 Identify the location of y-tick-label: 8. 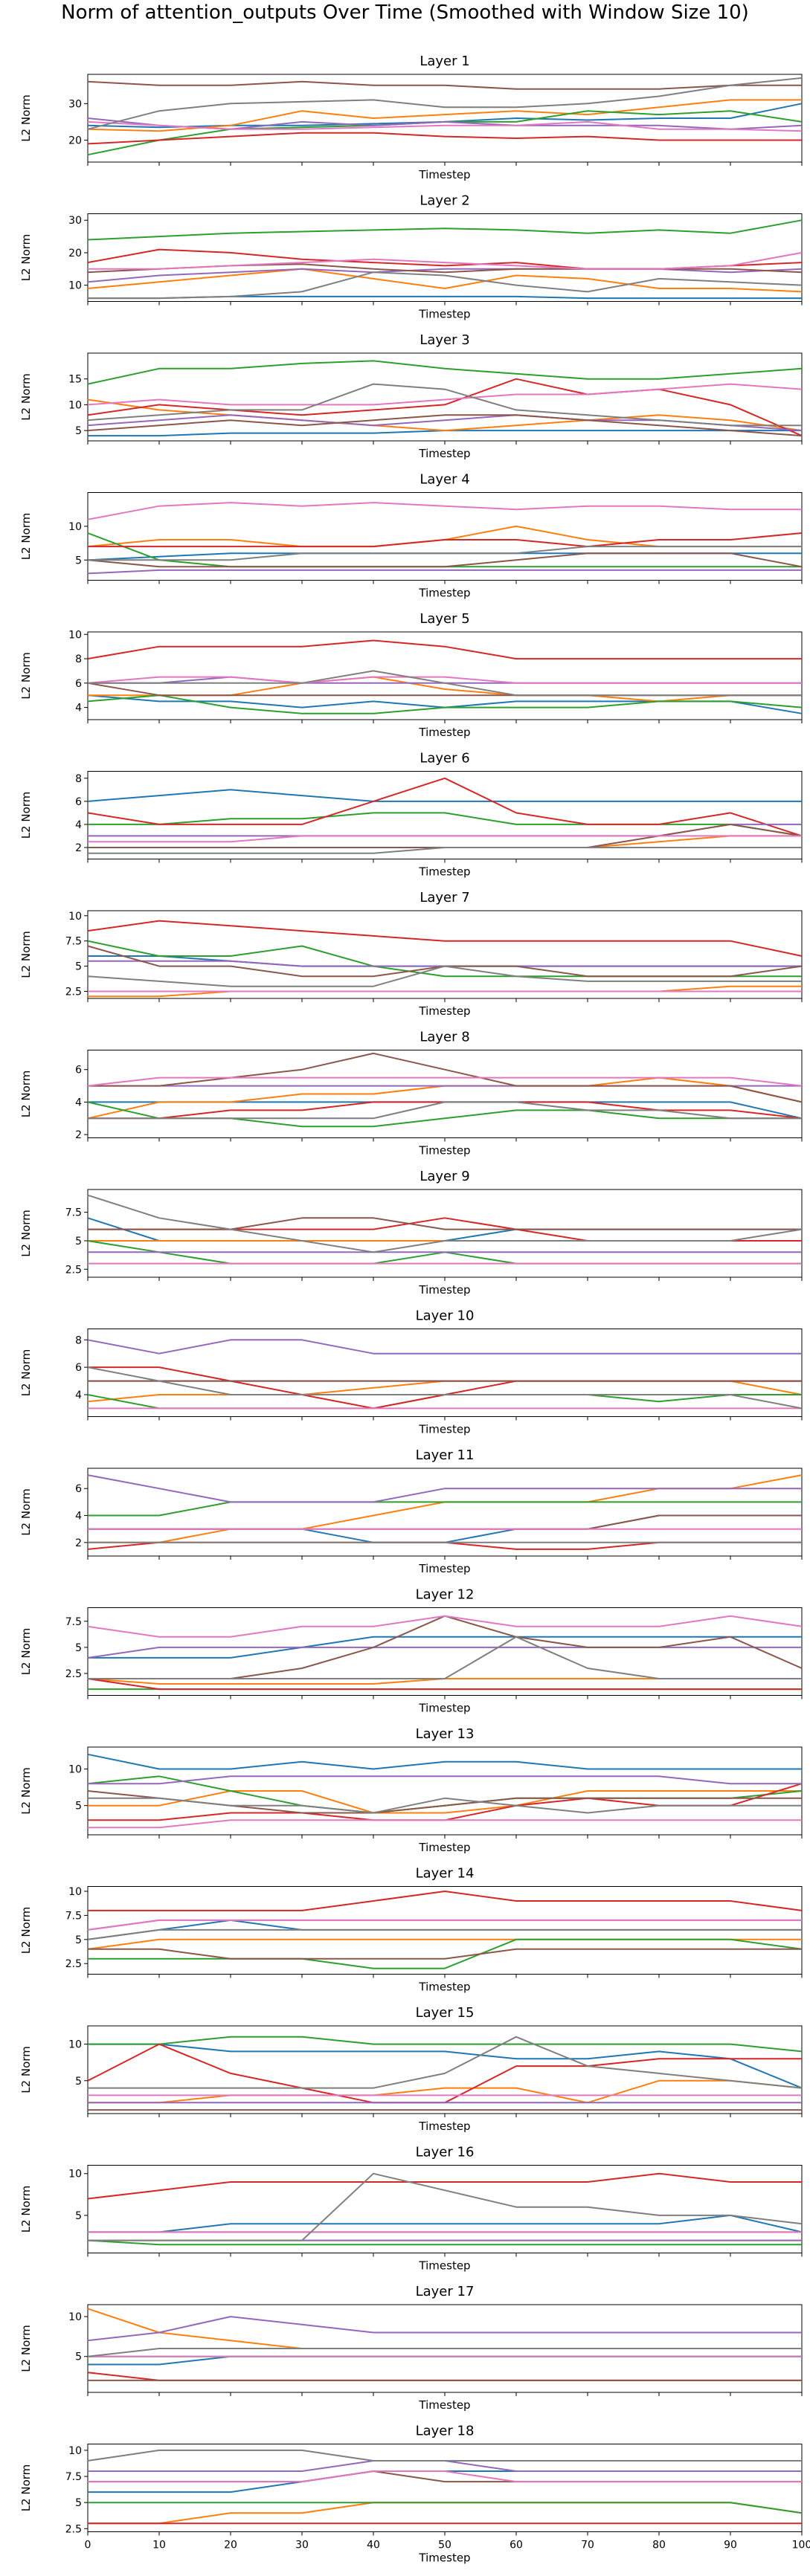
(78, 1340).